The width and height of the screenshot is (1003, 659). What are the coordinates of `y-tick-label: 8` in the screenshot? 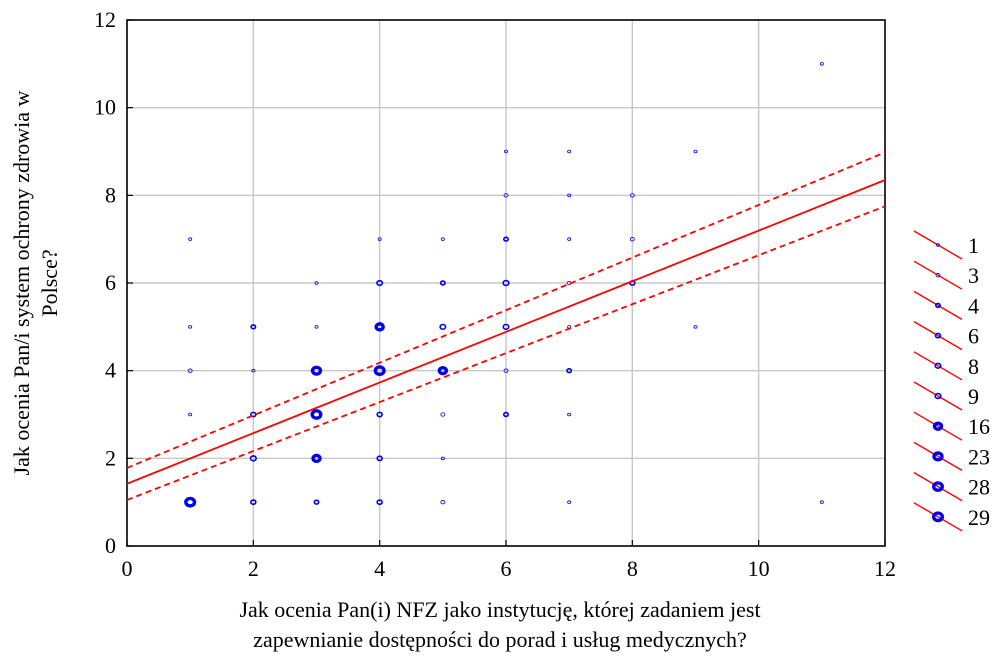 It's located at (110, 194).